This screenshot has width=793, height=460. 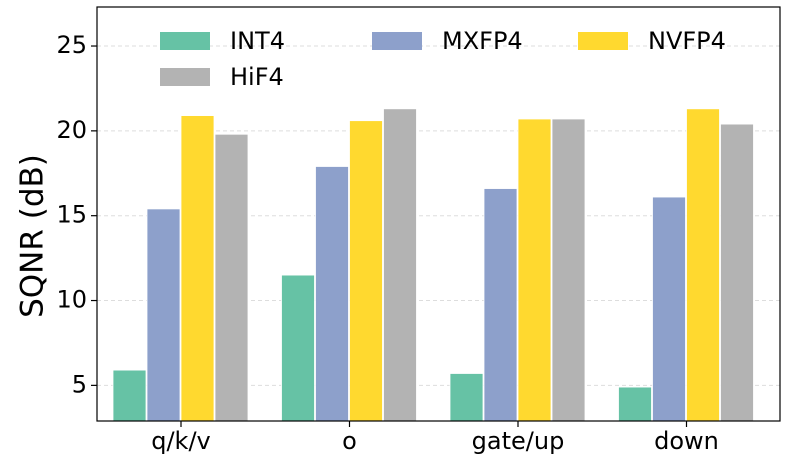 I want to click on x-tick-label: q/k/v, so click(x=181, y=441).